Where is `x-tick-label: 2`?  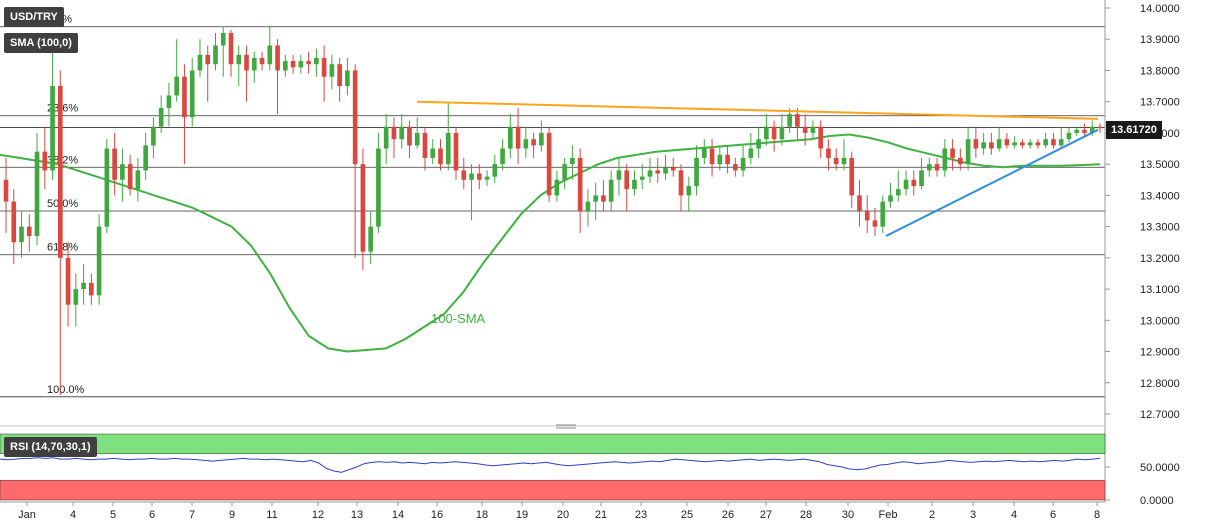 x-tick-label: 2 is located at coordinates (932, 515).